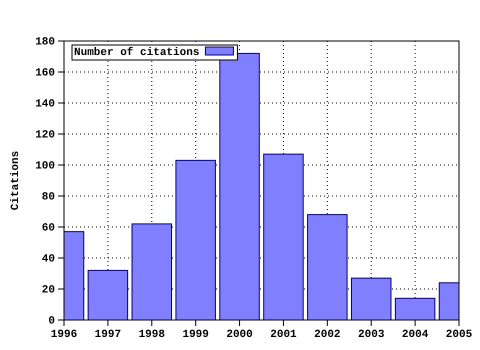  What do you see at coordinates (45, 74) in the screenshot?
I see `y-tick-label: 160` at bounding box center [45, 74].